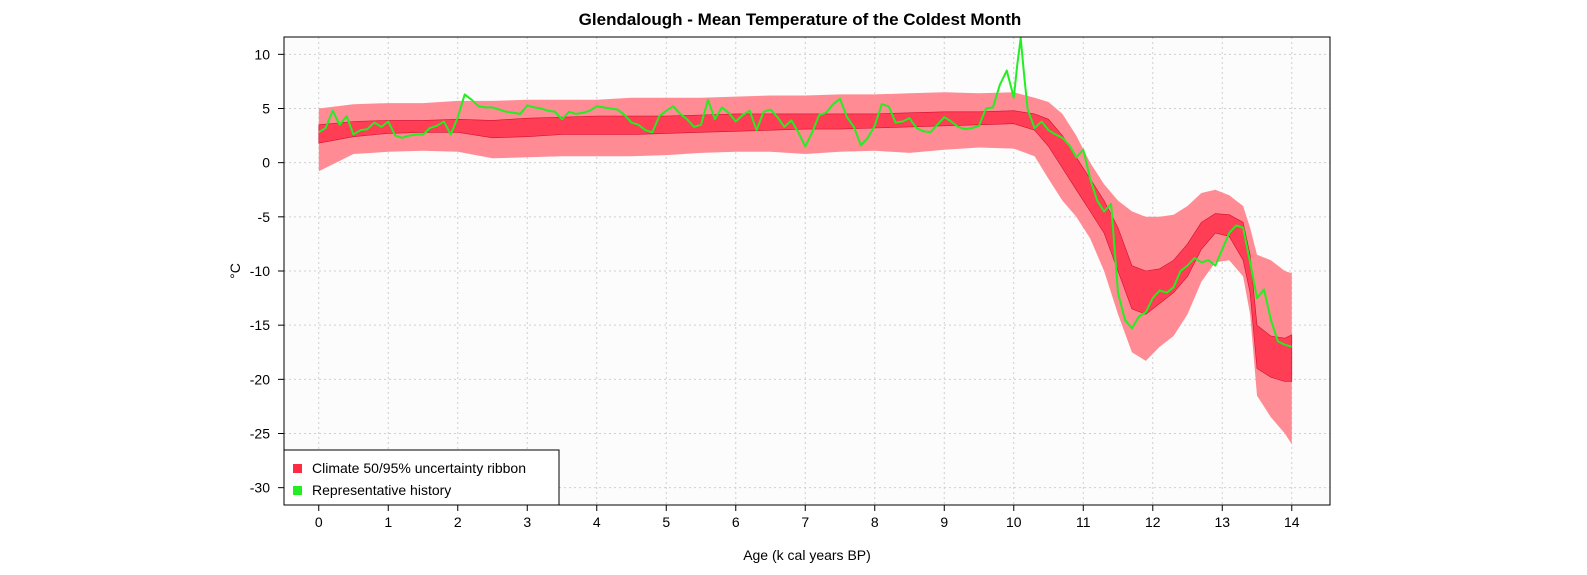  I want to click on x-tick-label: 0, so click(319, 522).